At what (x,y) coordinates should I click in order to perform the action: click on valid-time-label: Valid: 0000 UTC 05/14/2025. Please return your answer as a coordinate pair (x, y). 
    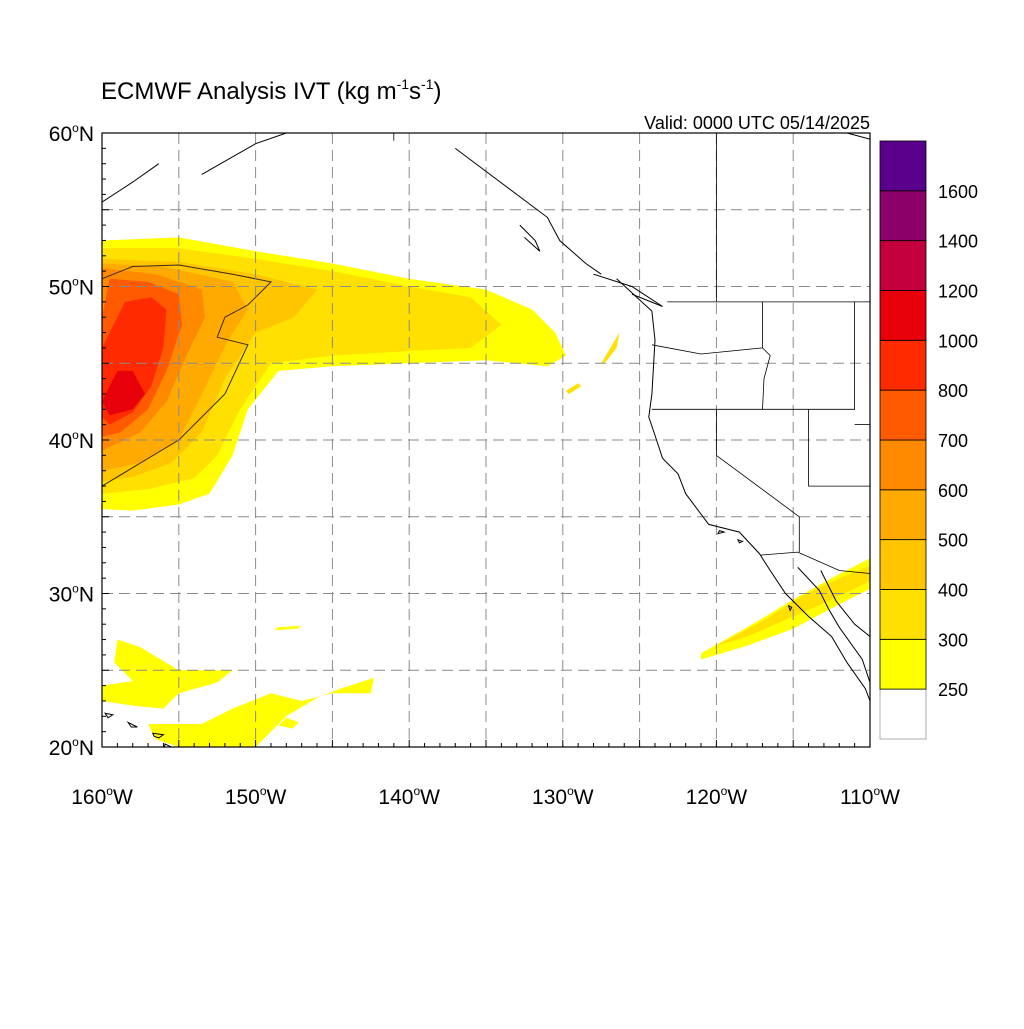
    Looking at the image, I should click on (757, 123).